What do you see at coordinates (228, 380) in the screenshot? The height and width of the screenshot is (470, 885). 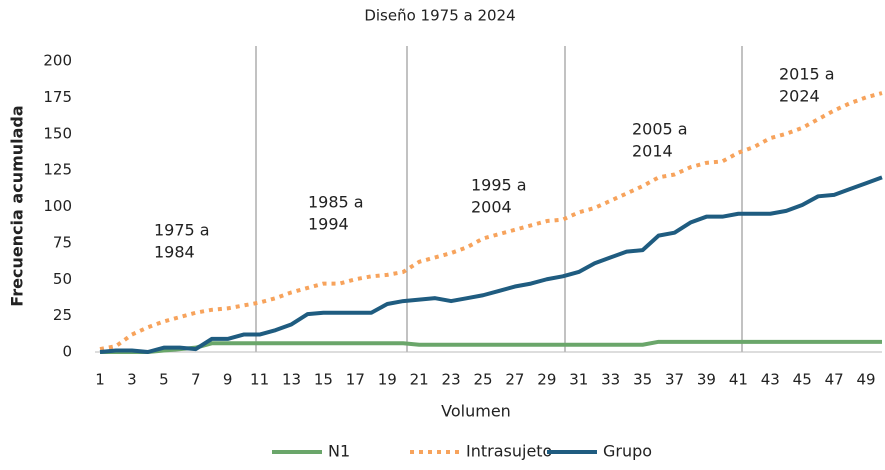 I see `x-tick-label: 9` at bounding box center [228, 380].